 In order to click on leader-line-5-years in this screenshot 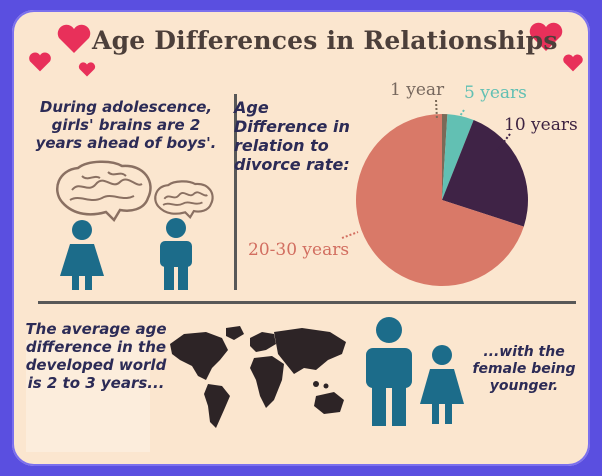, I will do `click(460, 116)`.